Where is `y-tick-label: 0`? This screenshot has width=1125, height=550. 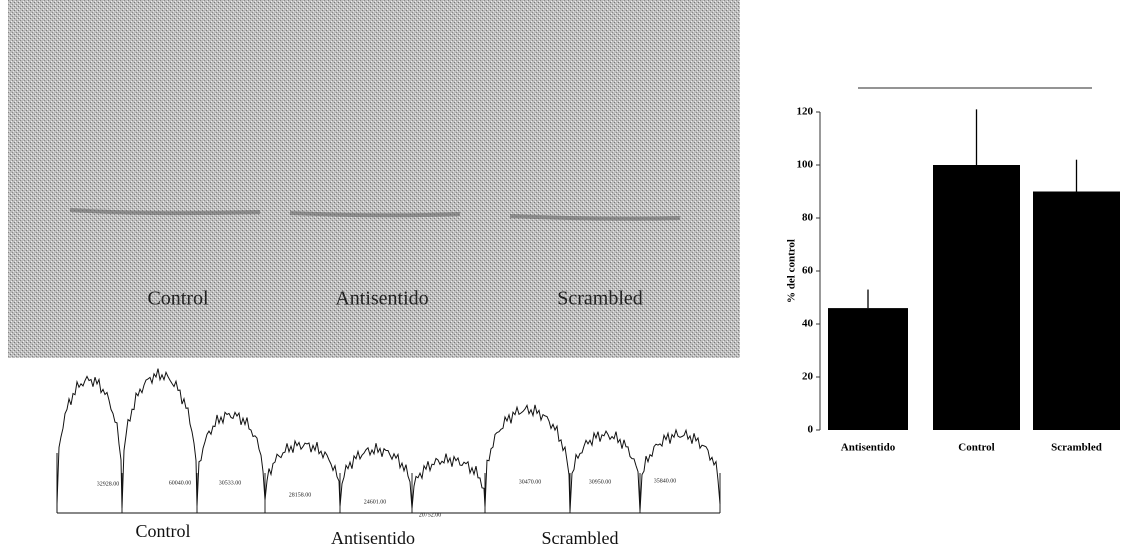 y-tick-label: 0 is located at coordinates (811, 430).